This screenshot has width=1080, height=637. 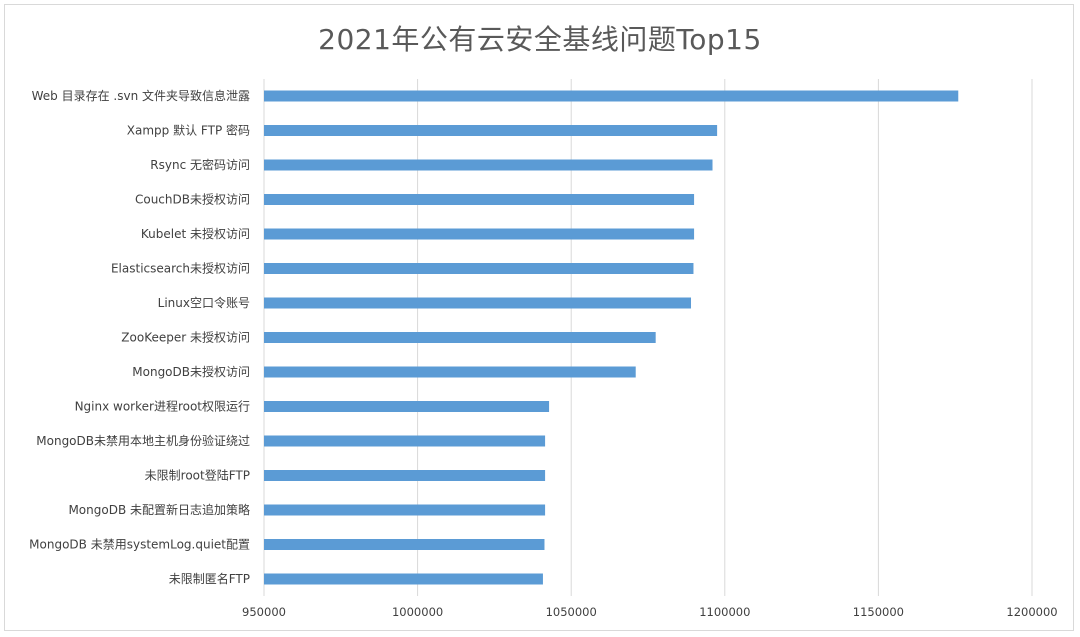 What do you see at coordinates (878, 612) in the screenshot?
I see `x-tick-label: 1150000` at bounding box center [878, 612].